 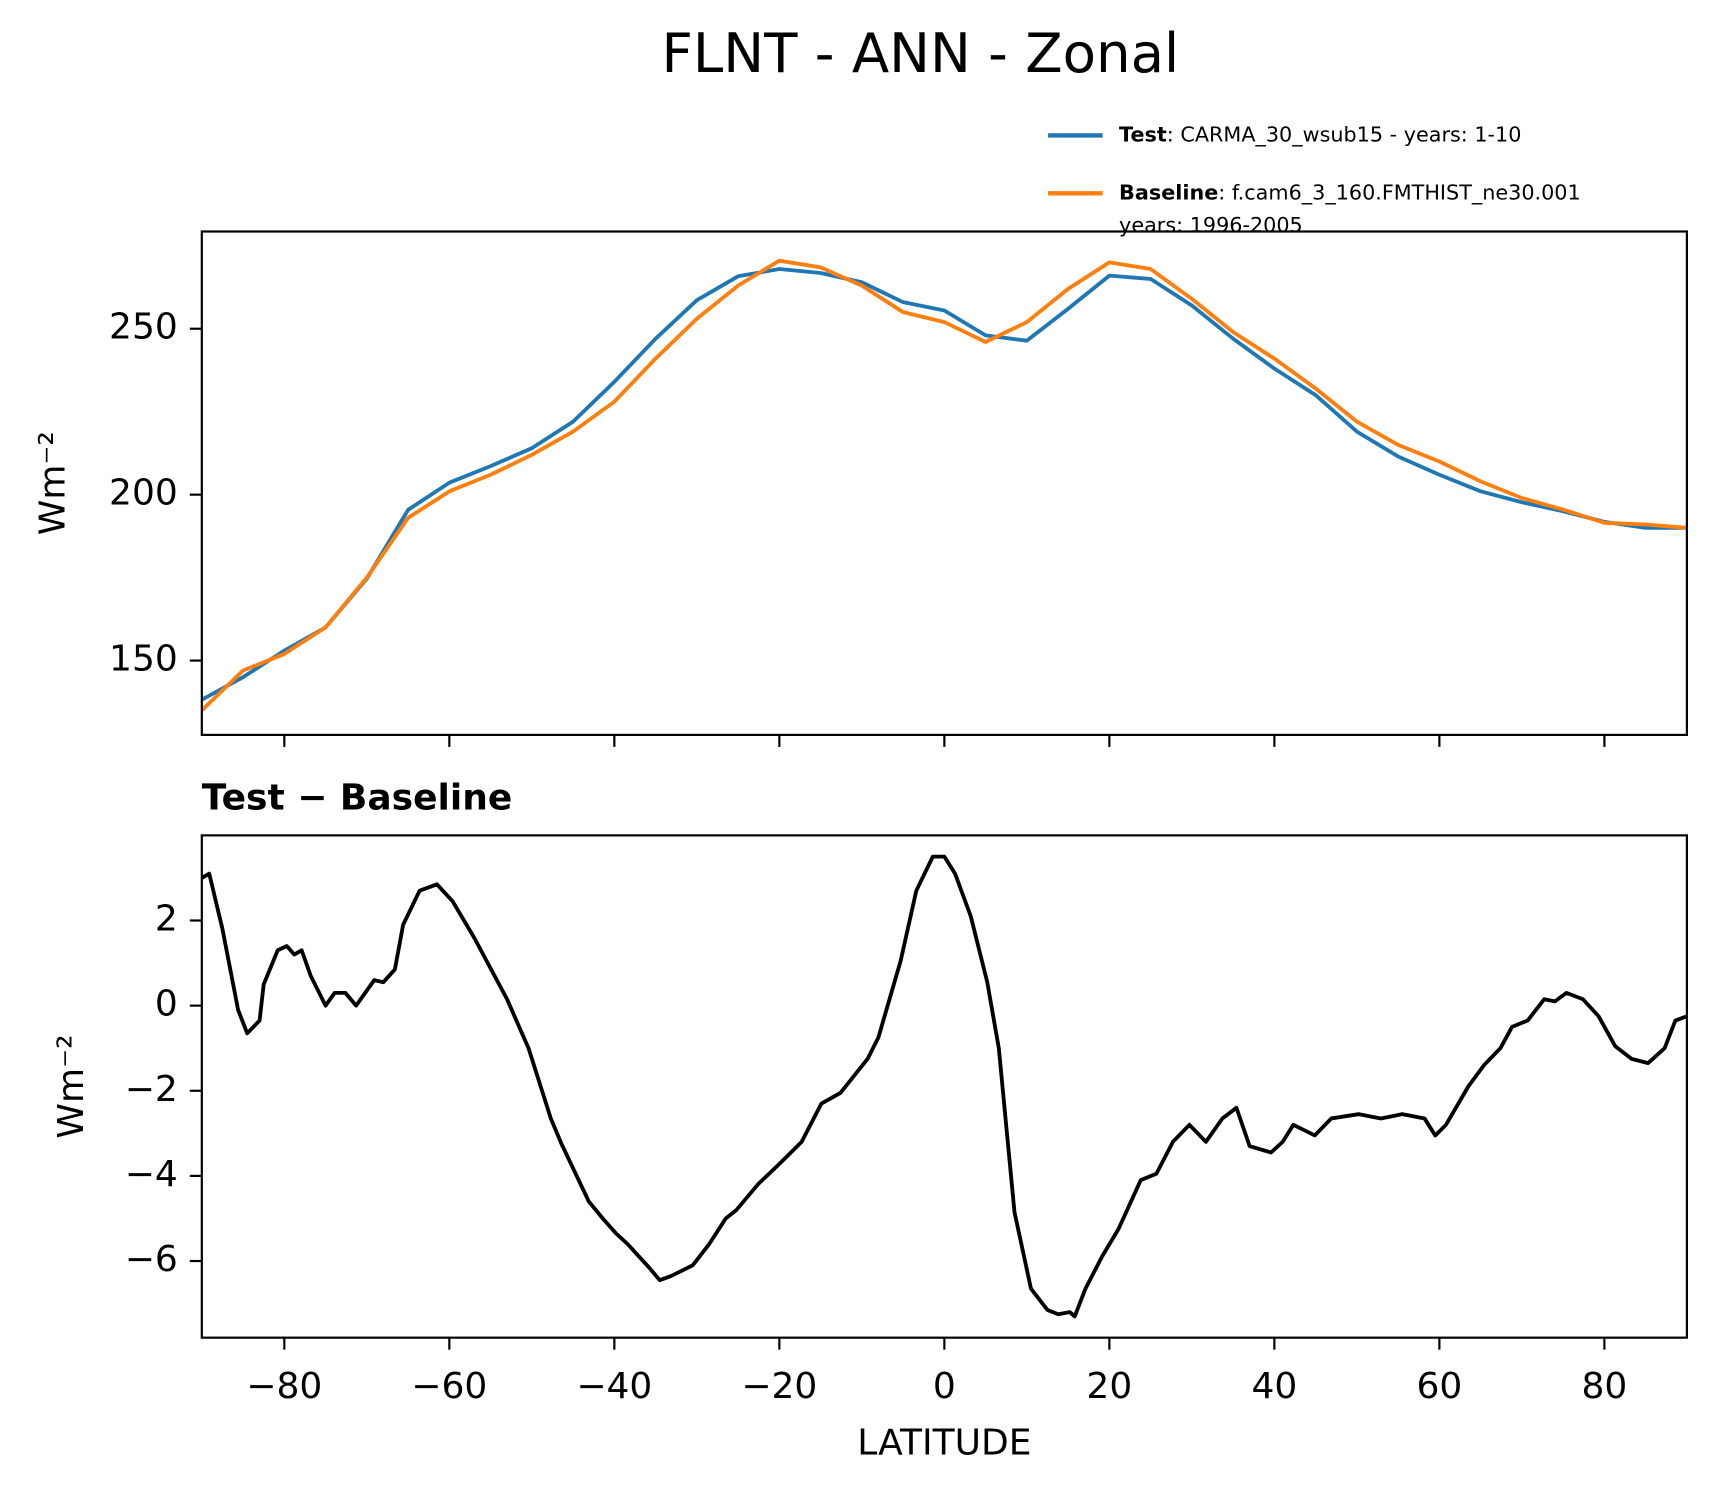 I want to click on x-tick-label: −80, so click(x=284, y=1386).